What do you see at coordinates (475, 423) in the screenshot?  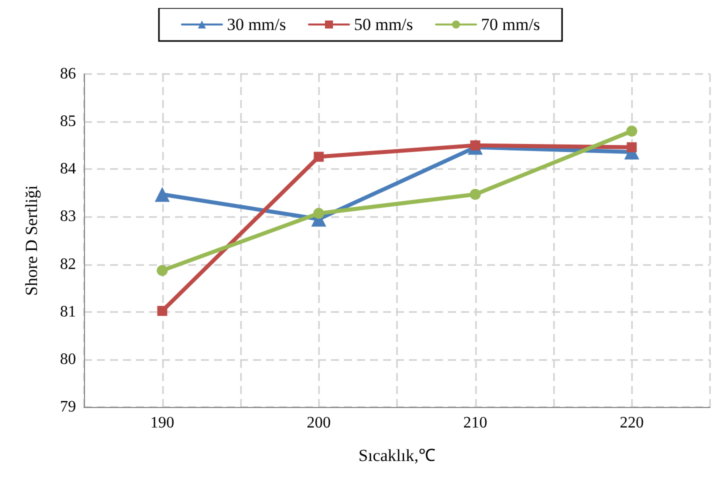 I see `x-tick-label: 210` at bounding box center [475, 423].